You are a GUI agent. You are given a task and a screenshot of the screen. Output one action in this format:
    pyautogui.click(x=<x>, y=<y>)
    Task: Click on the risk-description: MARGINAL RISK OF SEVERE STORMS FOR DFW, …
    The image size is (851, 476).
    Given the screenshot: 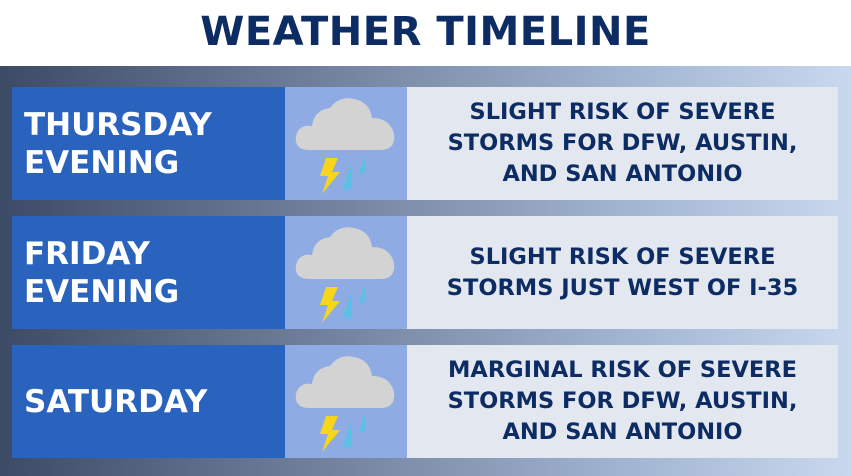 What is the action you would take?
    pyautogui.click(x=622, y=401)
    